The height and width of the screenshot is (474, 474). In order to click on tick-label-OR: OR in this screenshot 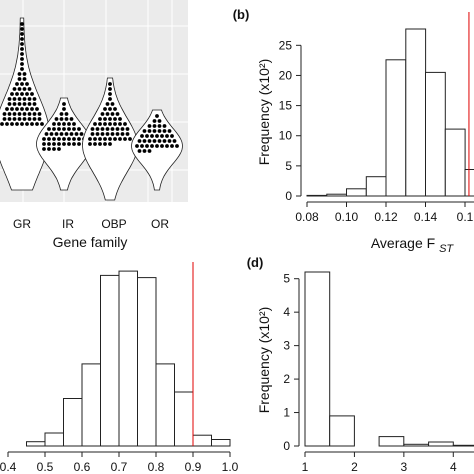, I will do `click(160, 224)`.